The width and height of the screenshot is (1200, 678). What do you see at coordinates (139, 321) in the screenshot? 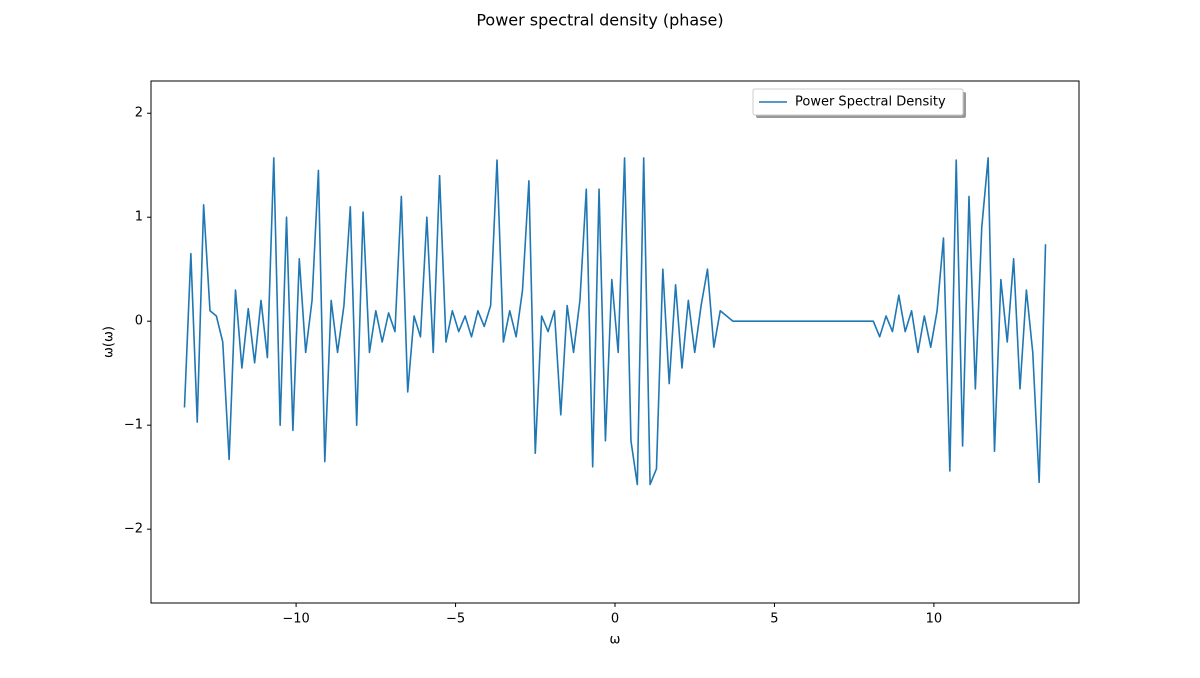
I see `y-tick-label: 0` at bounding box center [139, 321].